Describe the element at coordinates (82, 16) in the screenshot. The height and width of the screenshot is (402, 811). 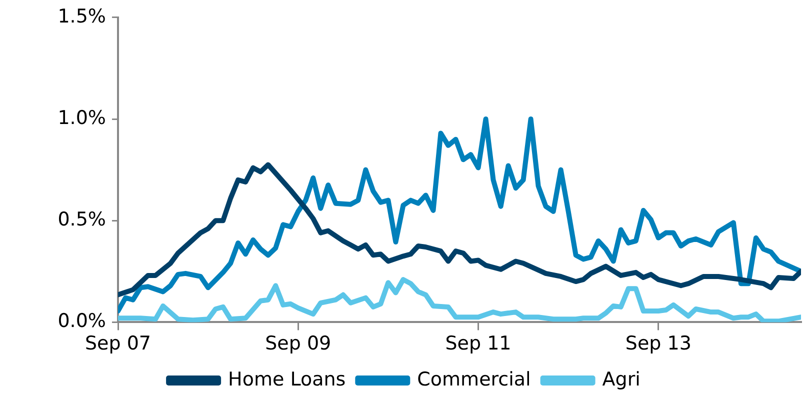
I see `y-tick-label: 1.5%` at that location.